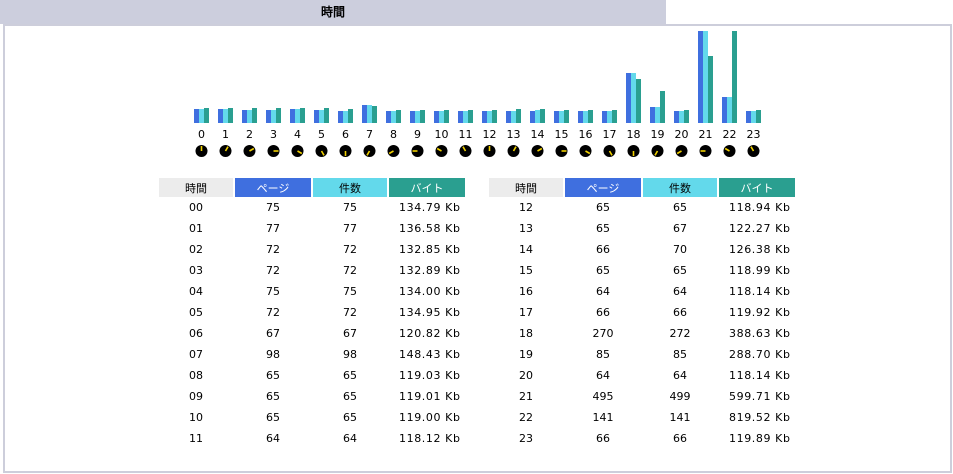 The image size is (953, 474). Describe the element at coordinates (642, 375) in the screenshot. I see `table-row: 20 64 64 118.14 Kb` at that location.